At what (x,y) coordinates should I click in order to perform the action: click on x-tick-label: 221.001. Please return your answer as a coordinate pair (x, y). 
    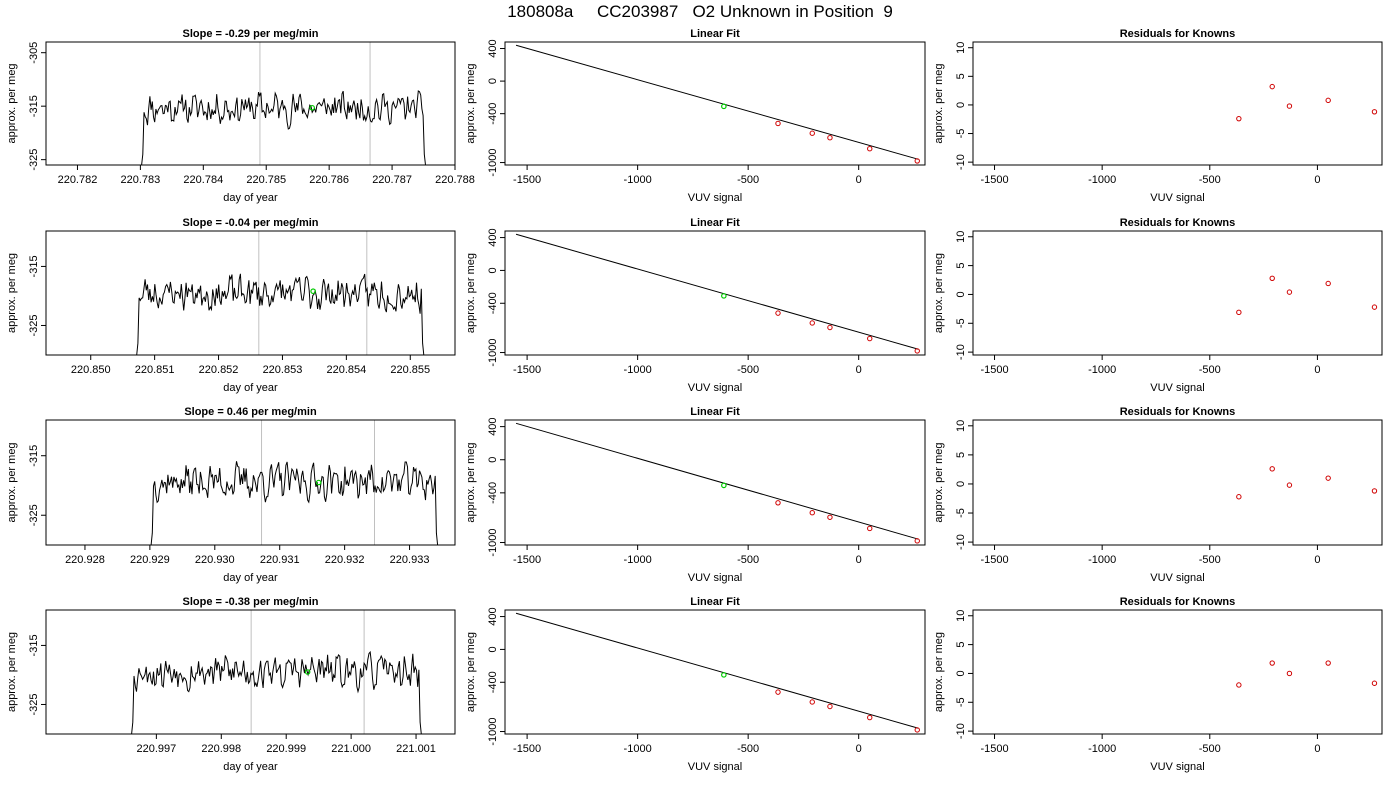
    Looking at the image, I should click on (416, 749).